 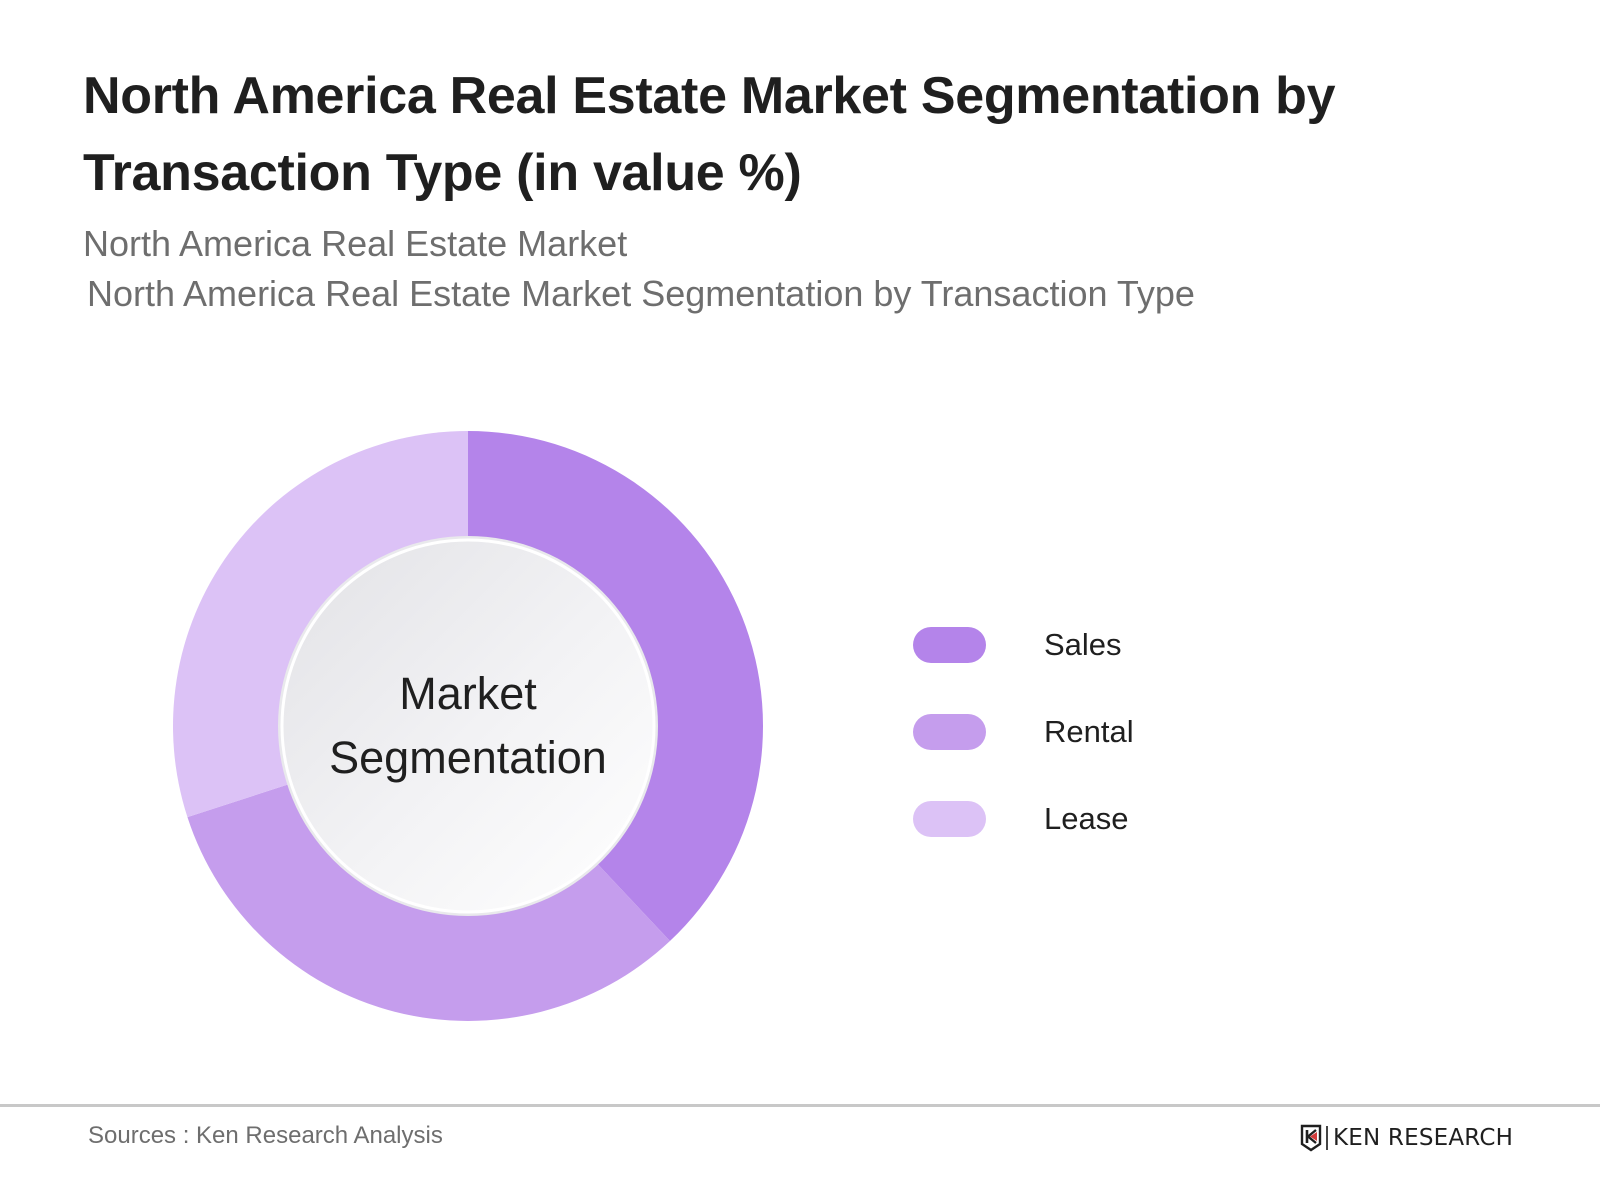 What do you see at coordinates (949, 819) in the screenshot?
I see `legend-swatch-lease` at bounding box center [949, 819].